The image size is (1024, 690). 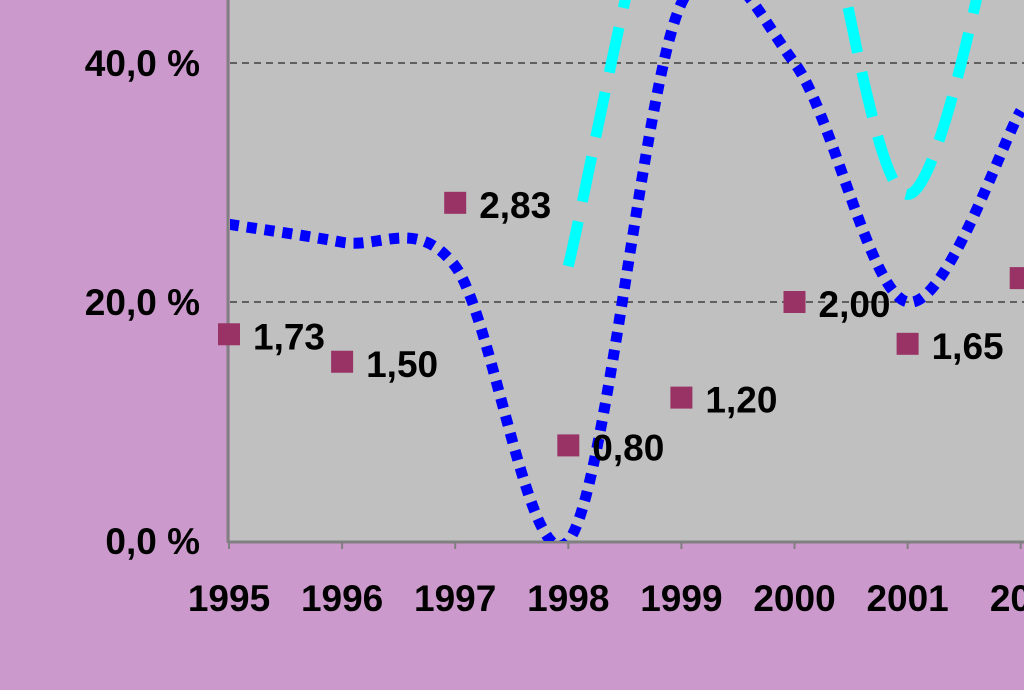 What do you see at coordinates (907, 598) in the screenshot?
I see `x-tick-label: 2001` at bounding box center [907, 598].